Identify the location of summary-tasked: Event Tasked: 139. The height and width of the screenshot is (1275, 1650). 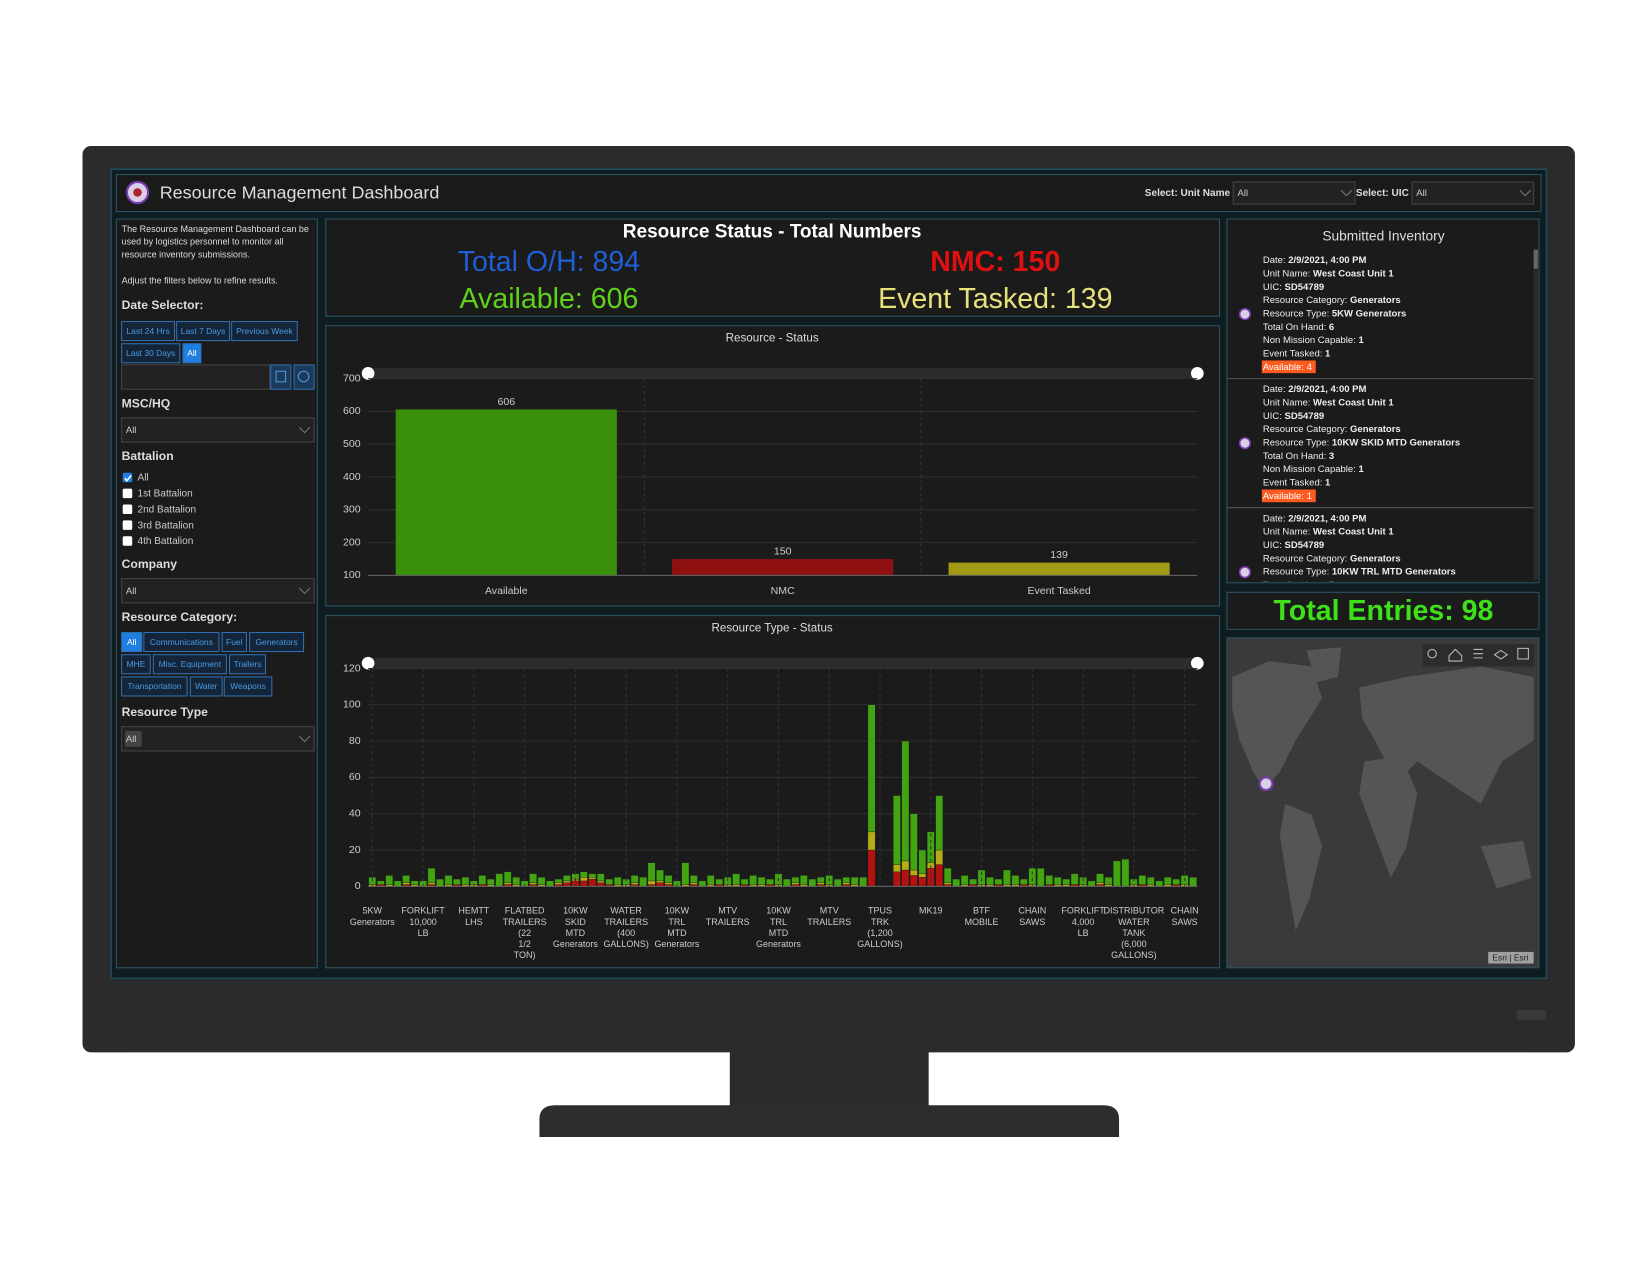
(995, 299).